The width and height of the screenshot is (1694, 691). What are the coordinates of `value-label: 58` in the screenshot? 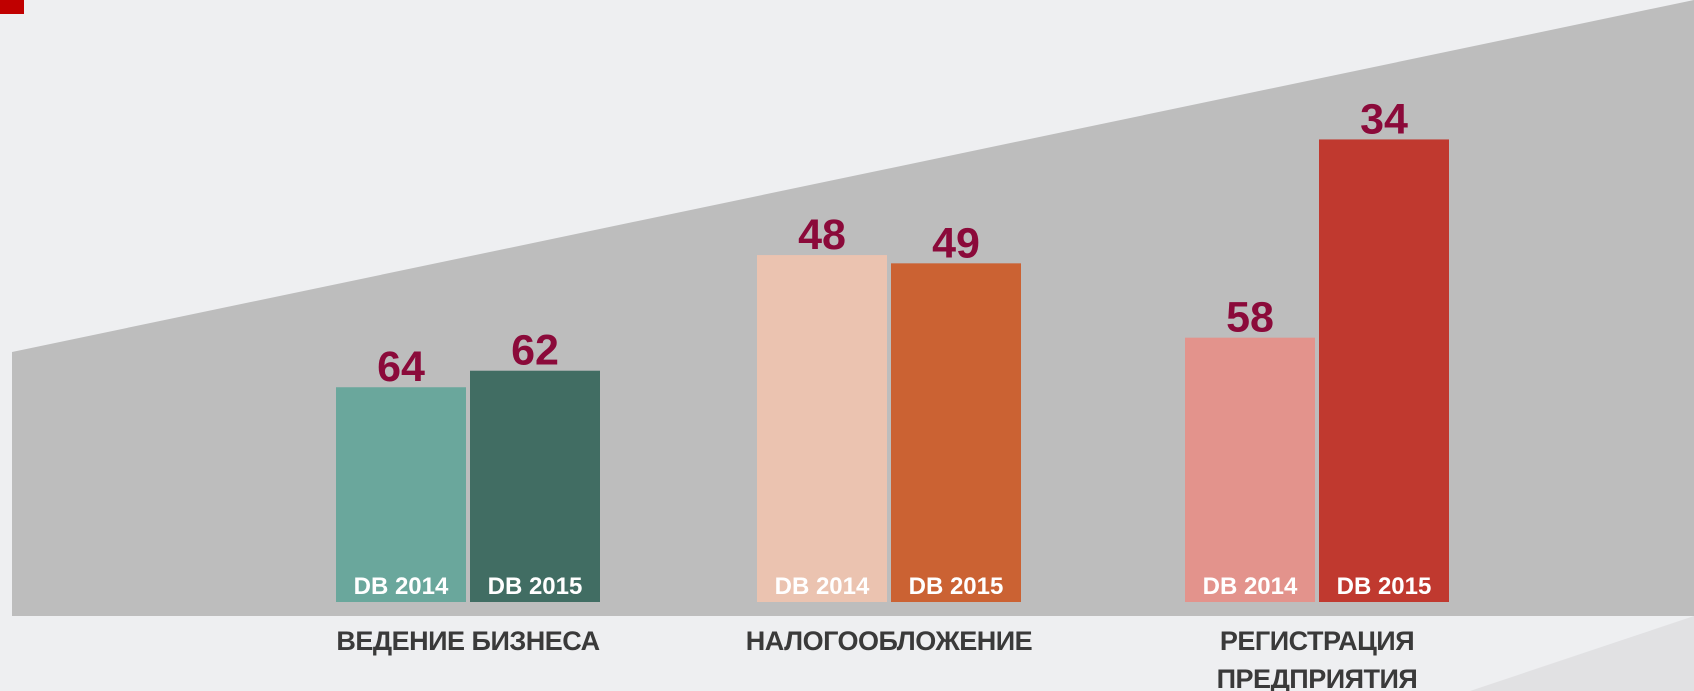 It's located at (1250, 318).